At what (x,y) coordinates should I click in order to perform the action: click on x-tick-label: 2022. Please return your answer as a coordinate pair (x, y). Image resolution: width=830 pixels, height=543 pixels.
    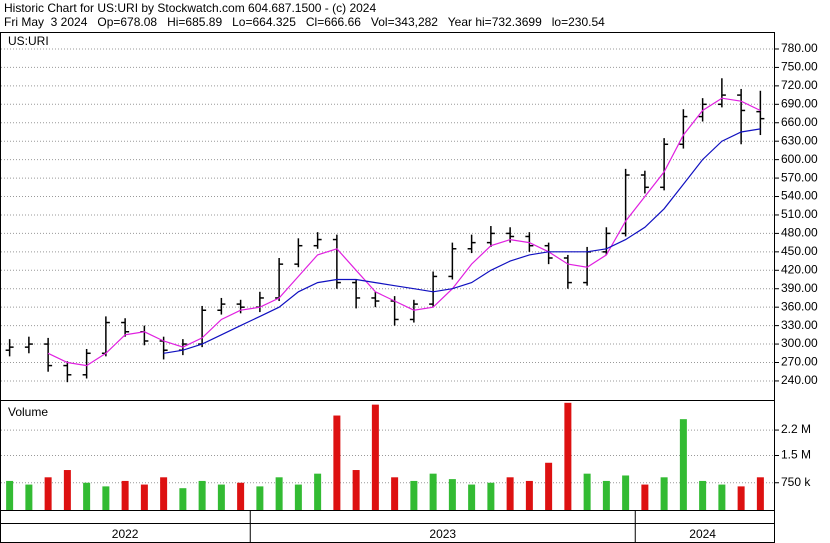
    Looking at the image, I should click on (125, 534).